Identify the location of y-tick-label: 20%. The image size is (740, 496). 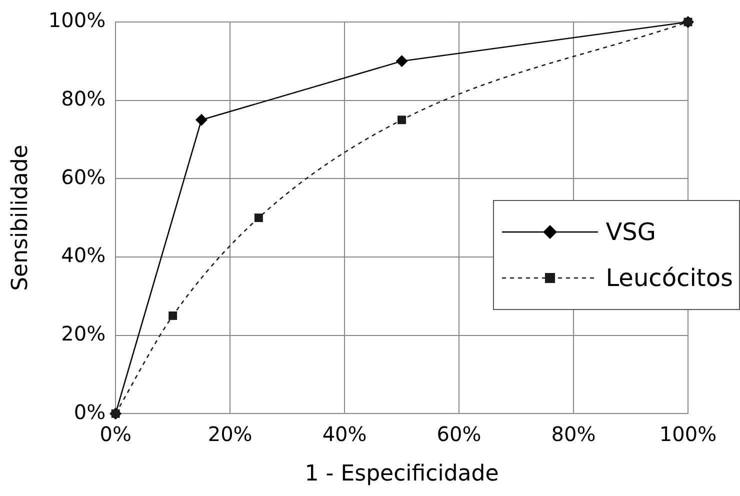
(83, 333).